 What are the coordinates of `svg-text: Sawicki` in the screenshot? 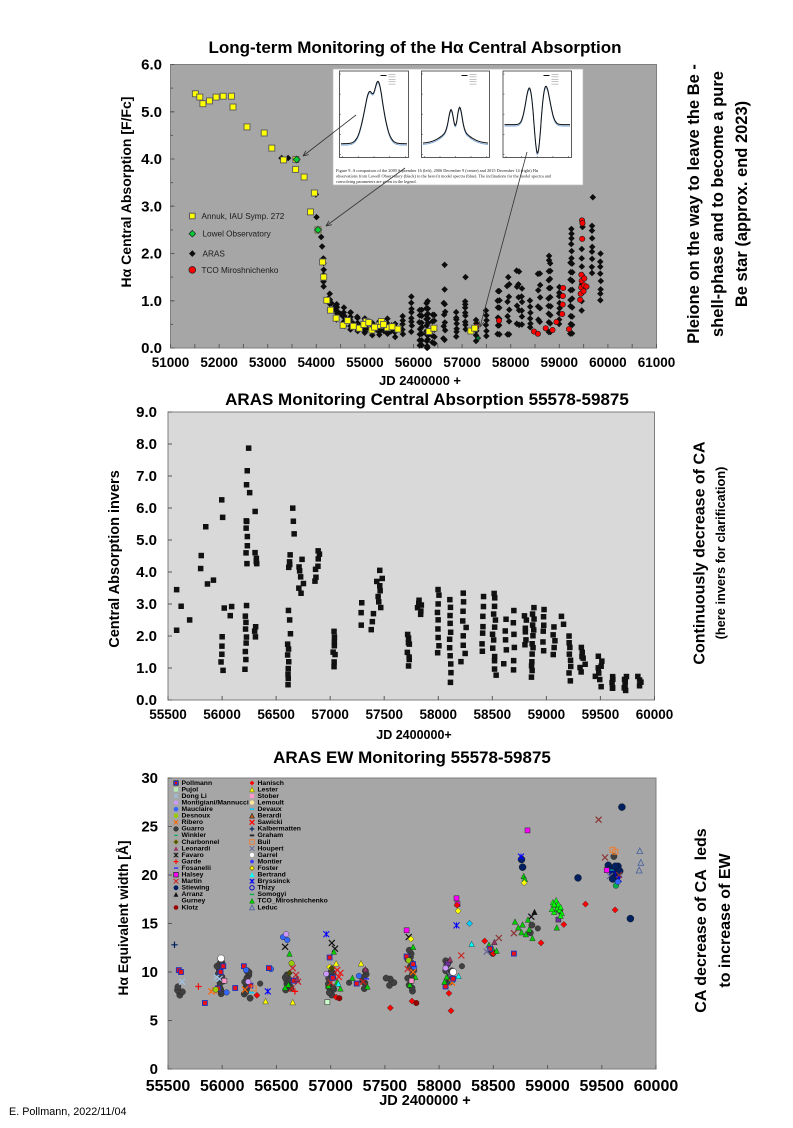 It's located at (270, 822).